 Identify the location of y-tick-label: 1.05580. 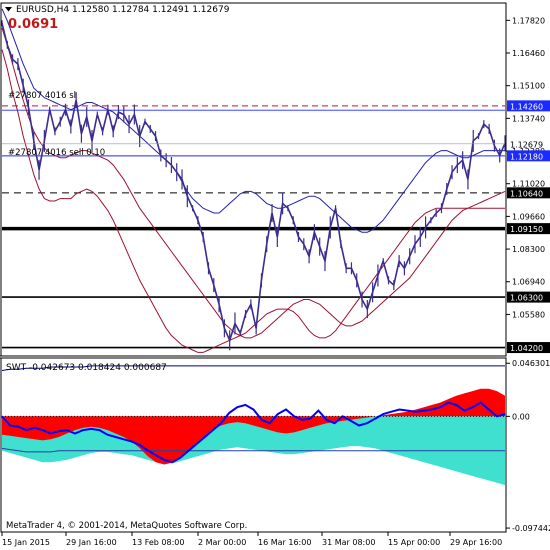
(528, 314).